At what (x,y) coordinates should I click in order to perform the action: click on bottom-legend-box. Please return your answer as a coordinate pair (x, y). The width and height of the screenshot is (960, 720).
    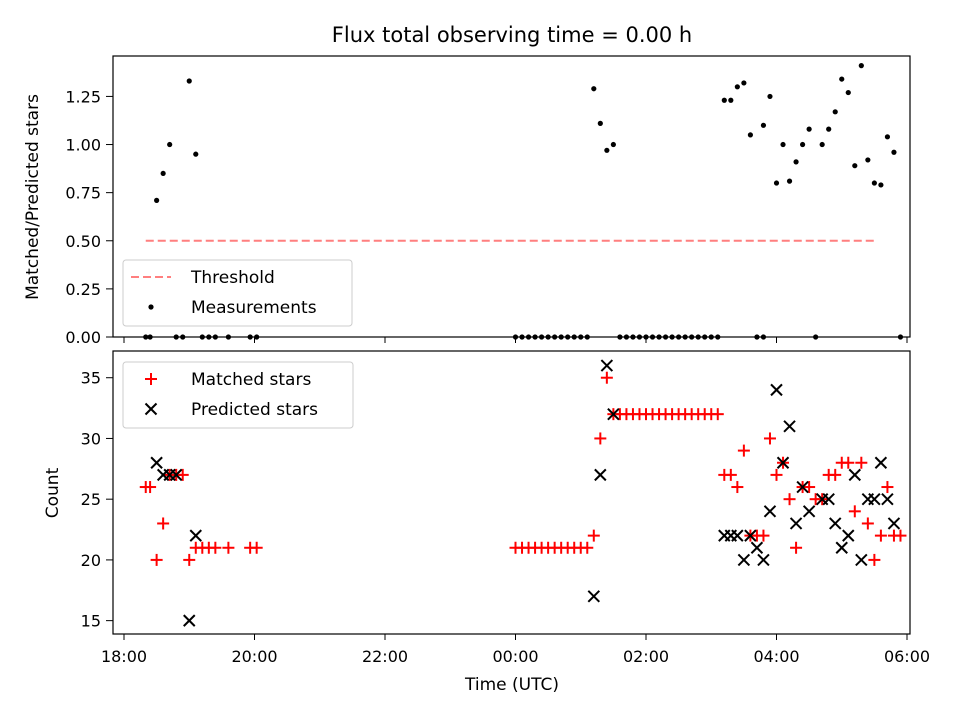
    Looking at the image, I should click on (238, 395).